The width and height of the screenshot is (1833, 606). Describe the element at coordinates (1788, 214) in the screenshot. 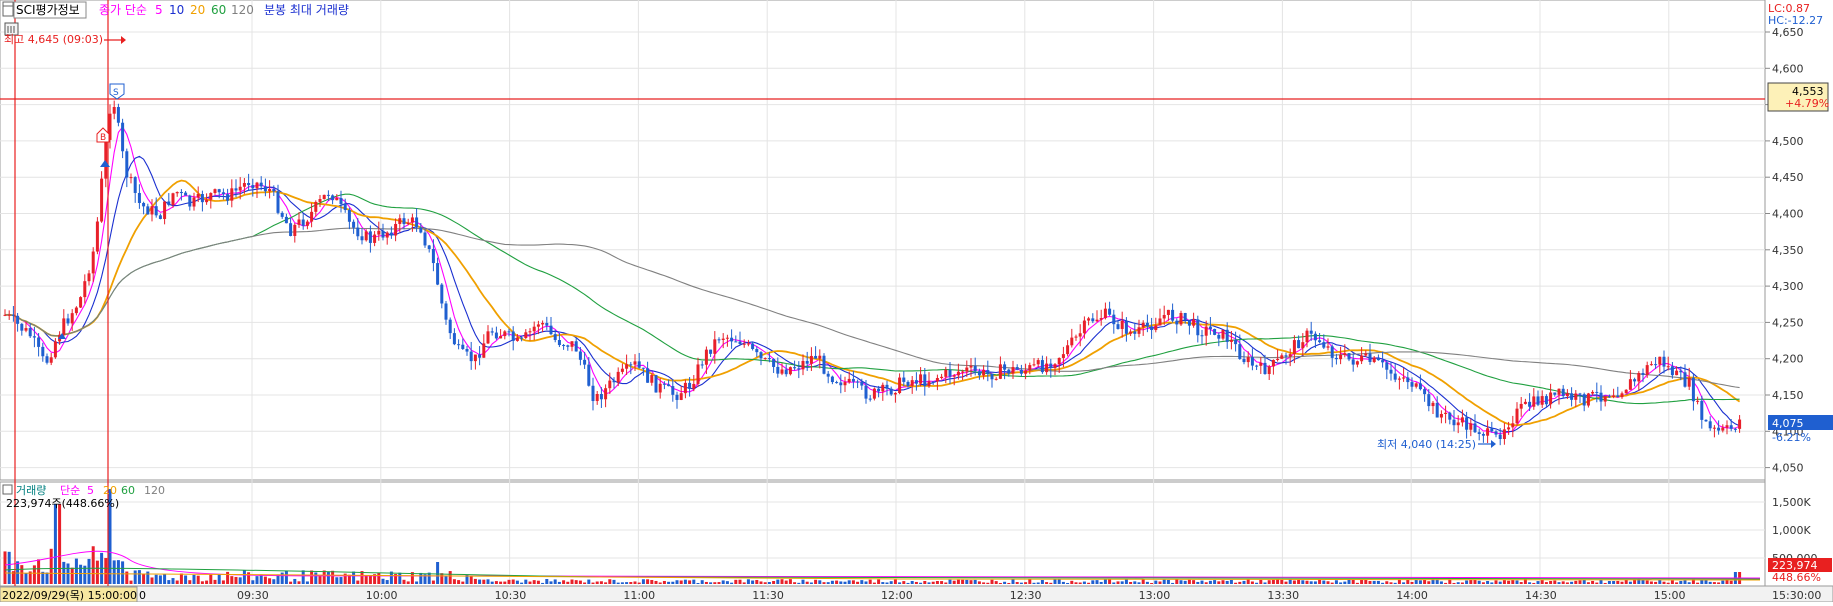

I see `price-tick-label: 4,400` at that location.